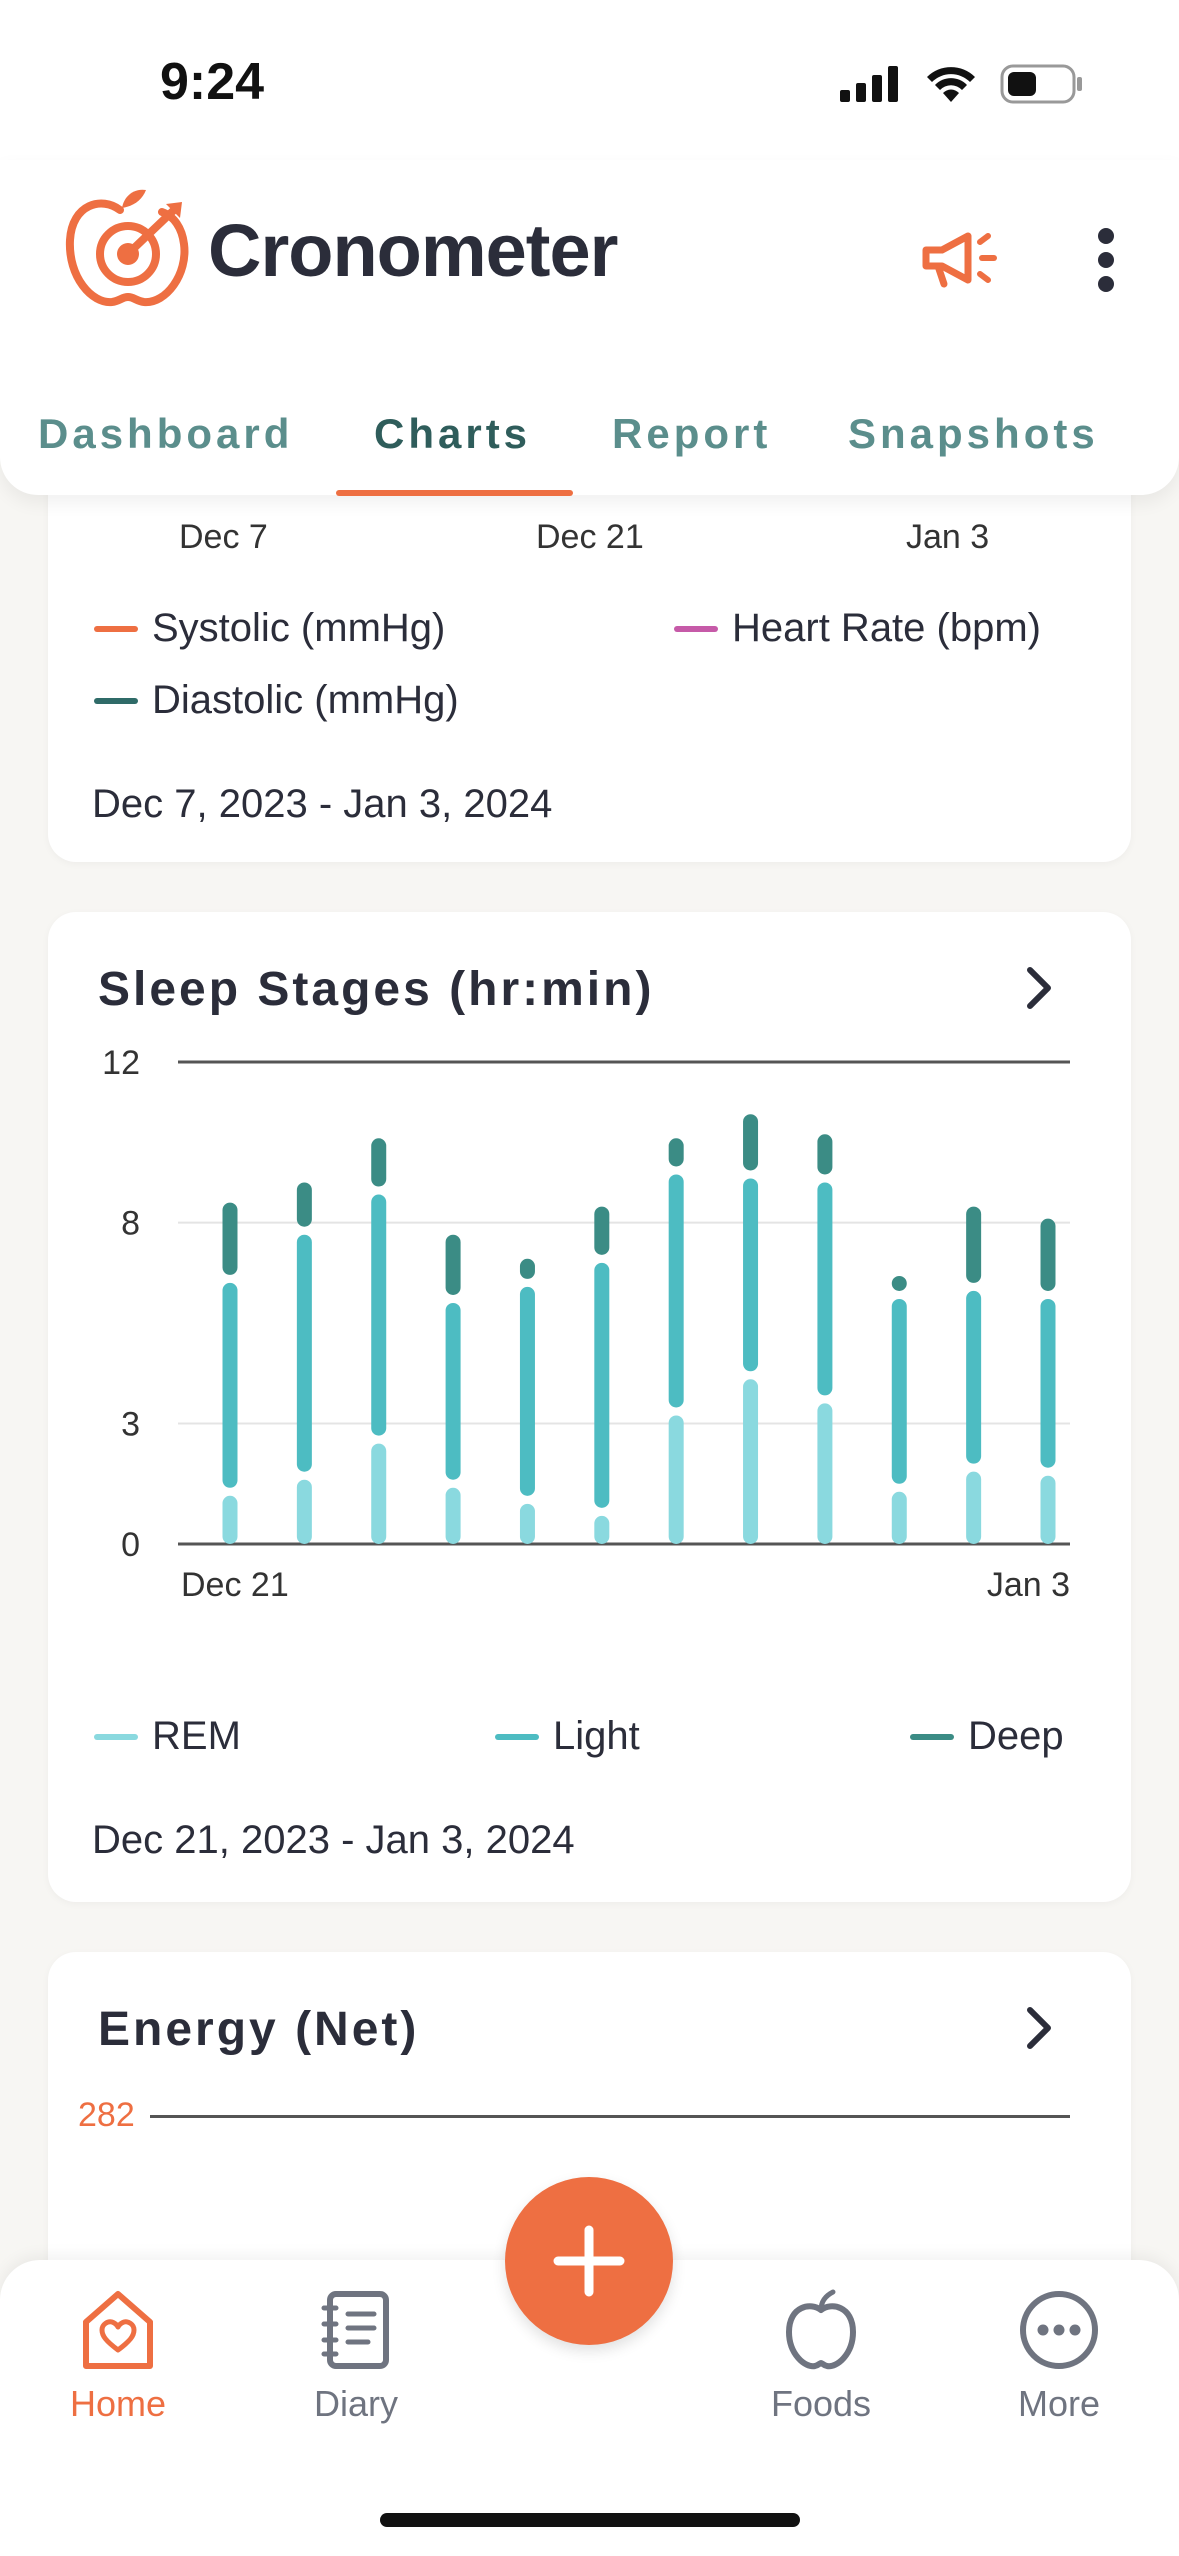 The height and width of the screenshot is (2556, 1179). What do you see at coordinates (127, 248) in the screenshot?
I see `cronometer-logo-icon` at bounding box center [127, 248].